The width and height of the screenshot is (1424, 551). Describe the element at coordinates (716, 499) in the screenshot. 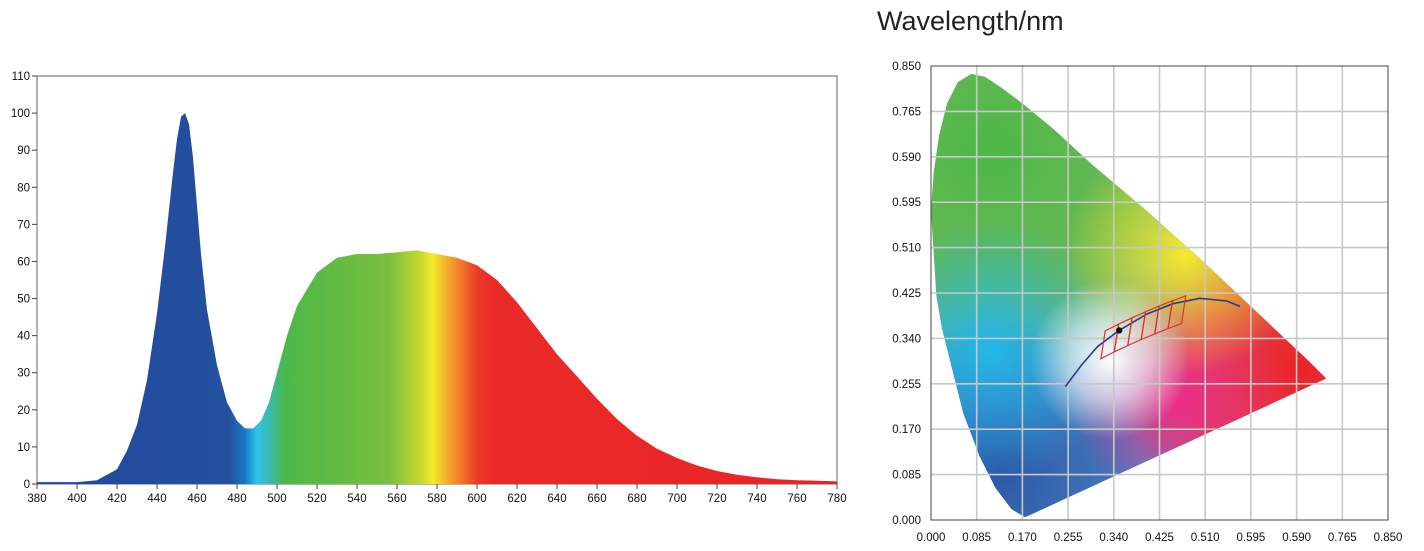

I see `x-tick-label: 720` at that location.